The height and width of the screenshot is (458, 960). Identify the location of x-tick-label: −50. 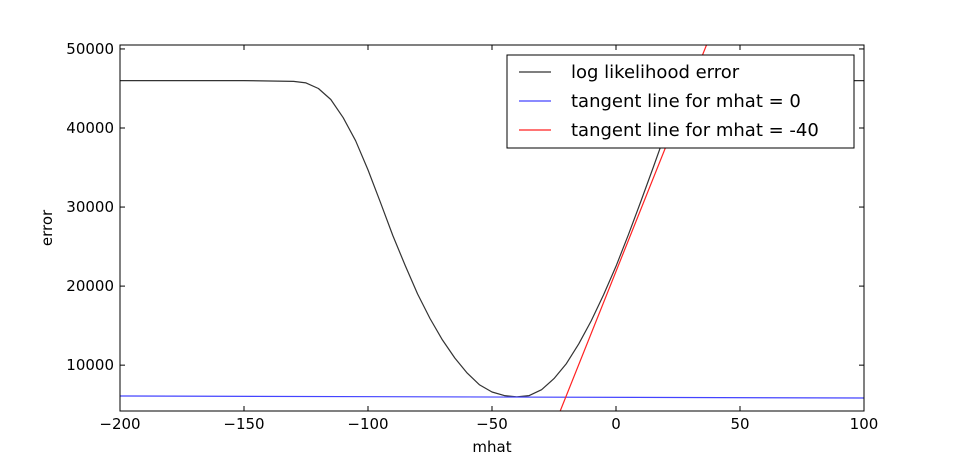
(492, 424).